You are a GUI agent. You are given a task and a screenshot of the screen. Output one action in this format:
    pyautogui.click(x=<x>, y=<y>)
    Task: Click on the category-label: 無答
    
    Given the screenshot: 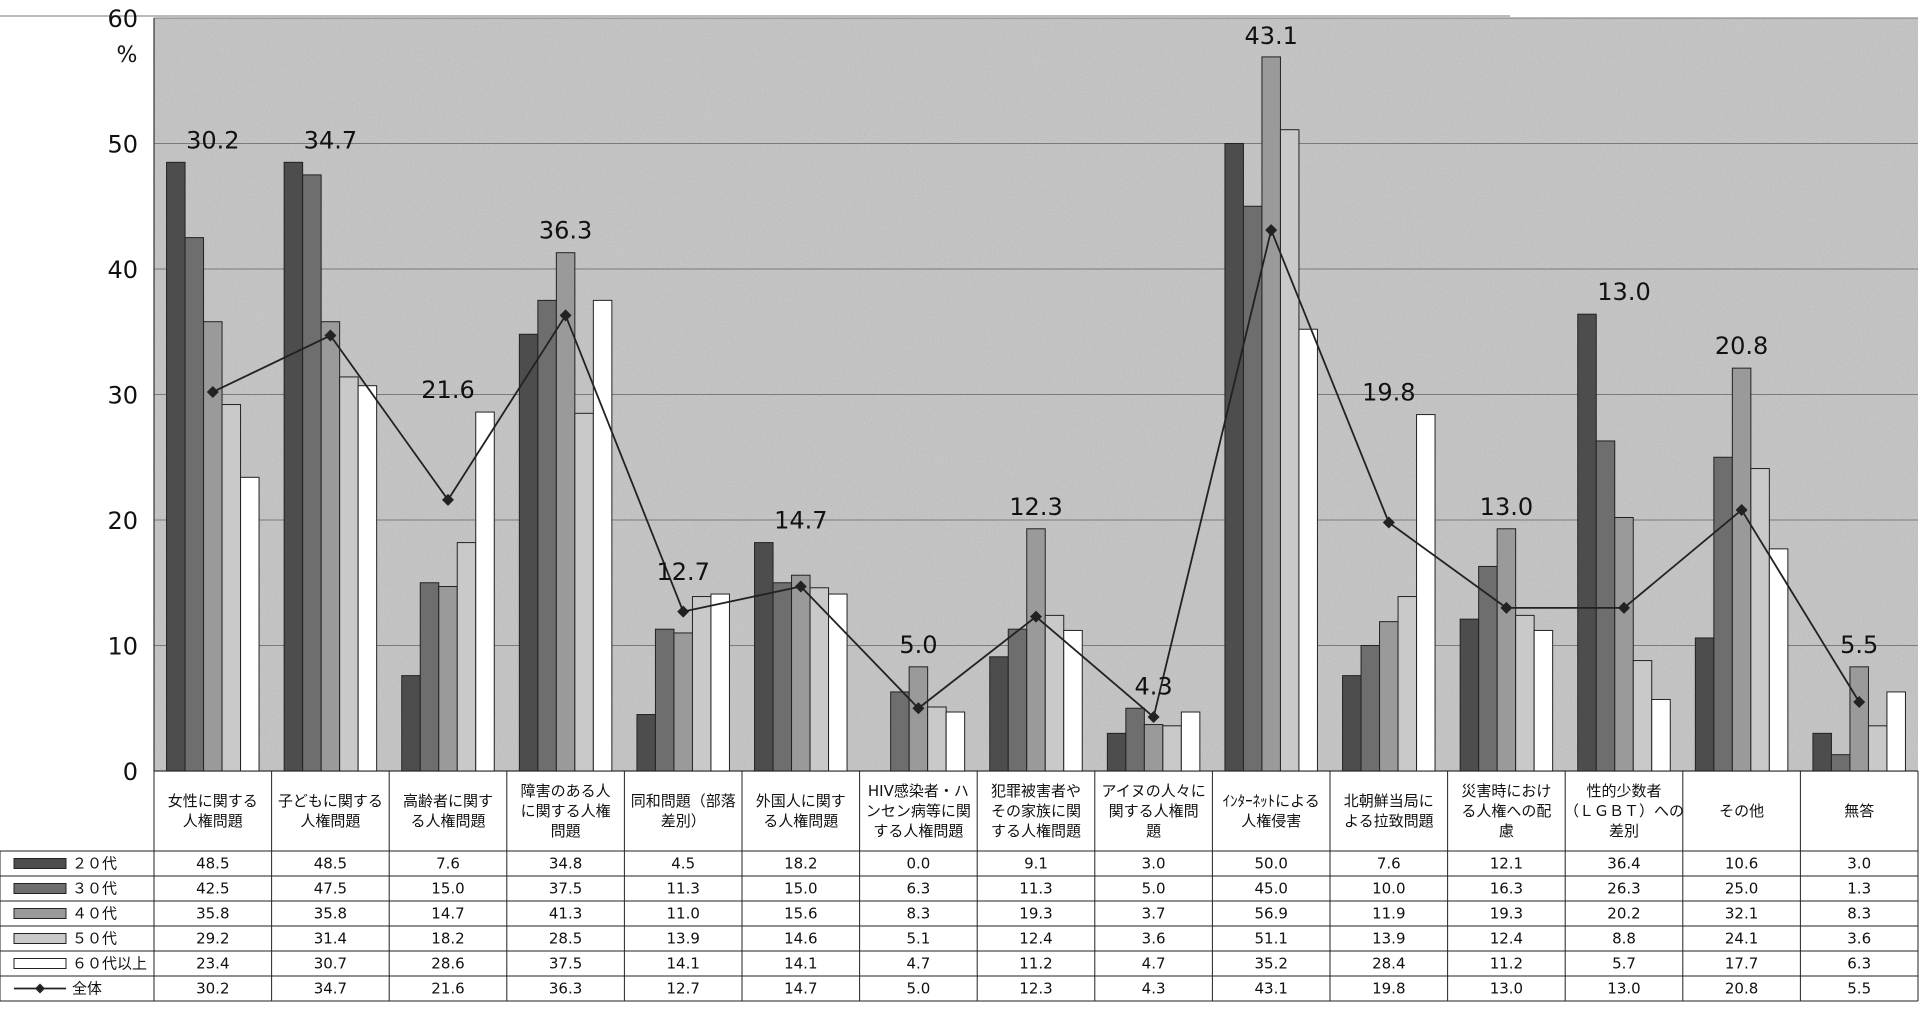 What is the action you would take?
    pyautogui.click(x=1859, y=811)
    